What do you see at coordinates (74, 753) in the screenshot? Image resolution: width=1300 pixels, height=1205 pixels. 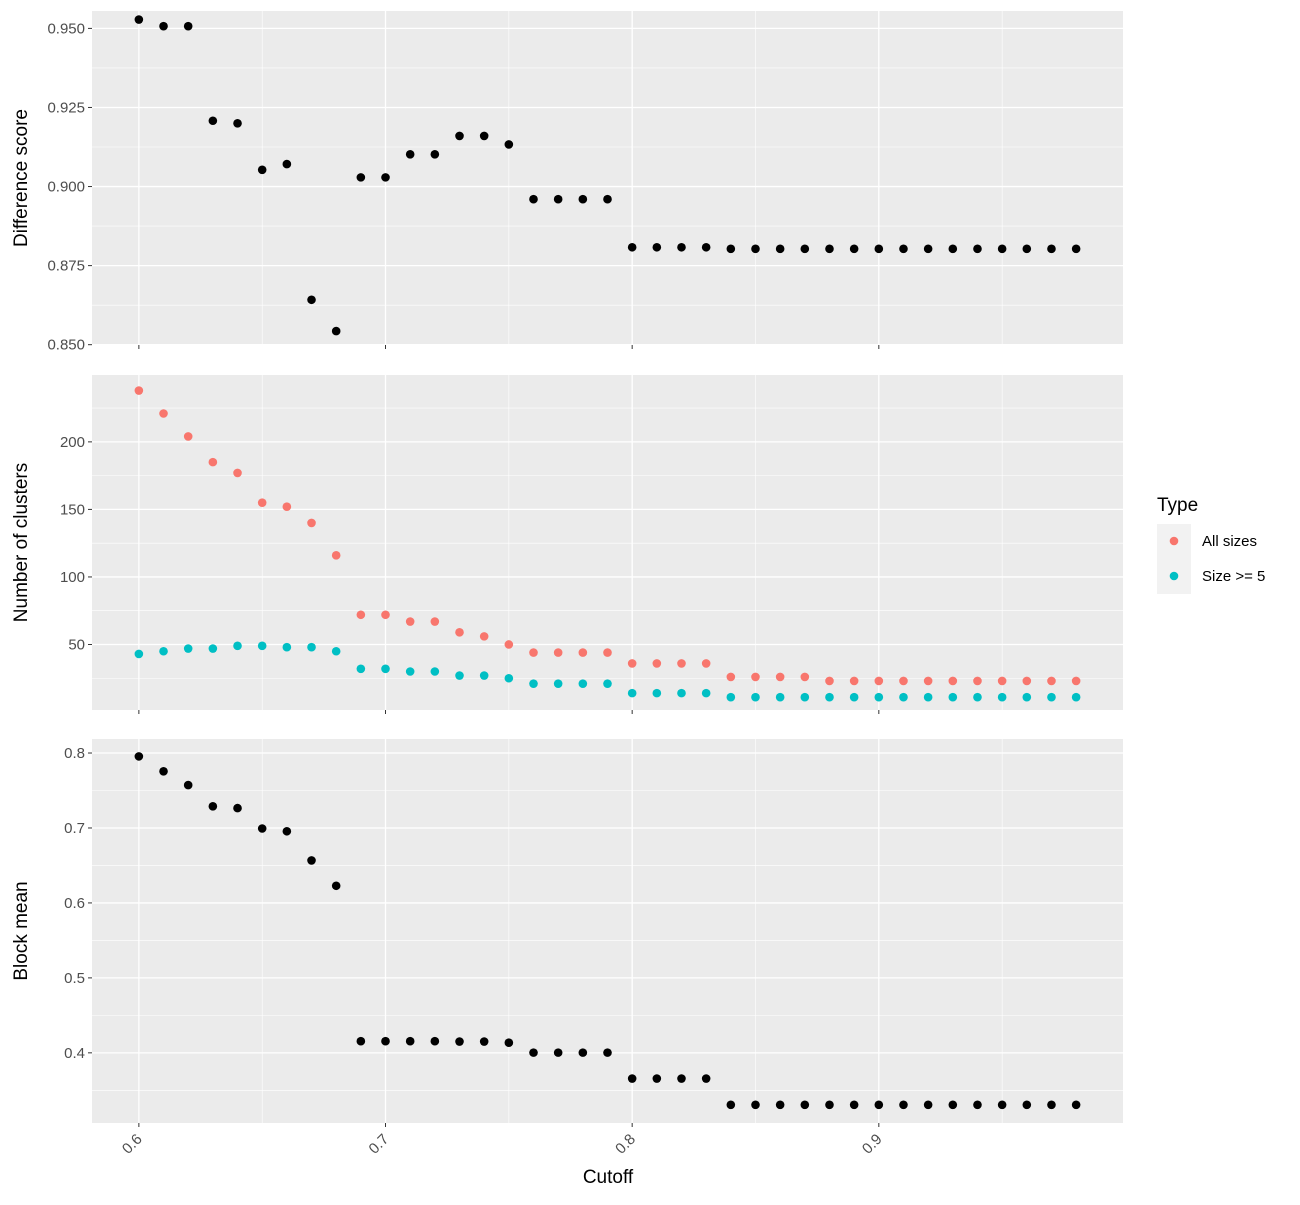 I see `y-tick-label: 0.8` at bounding box center [74, 753].